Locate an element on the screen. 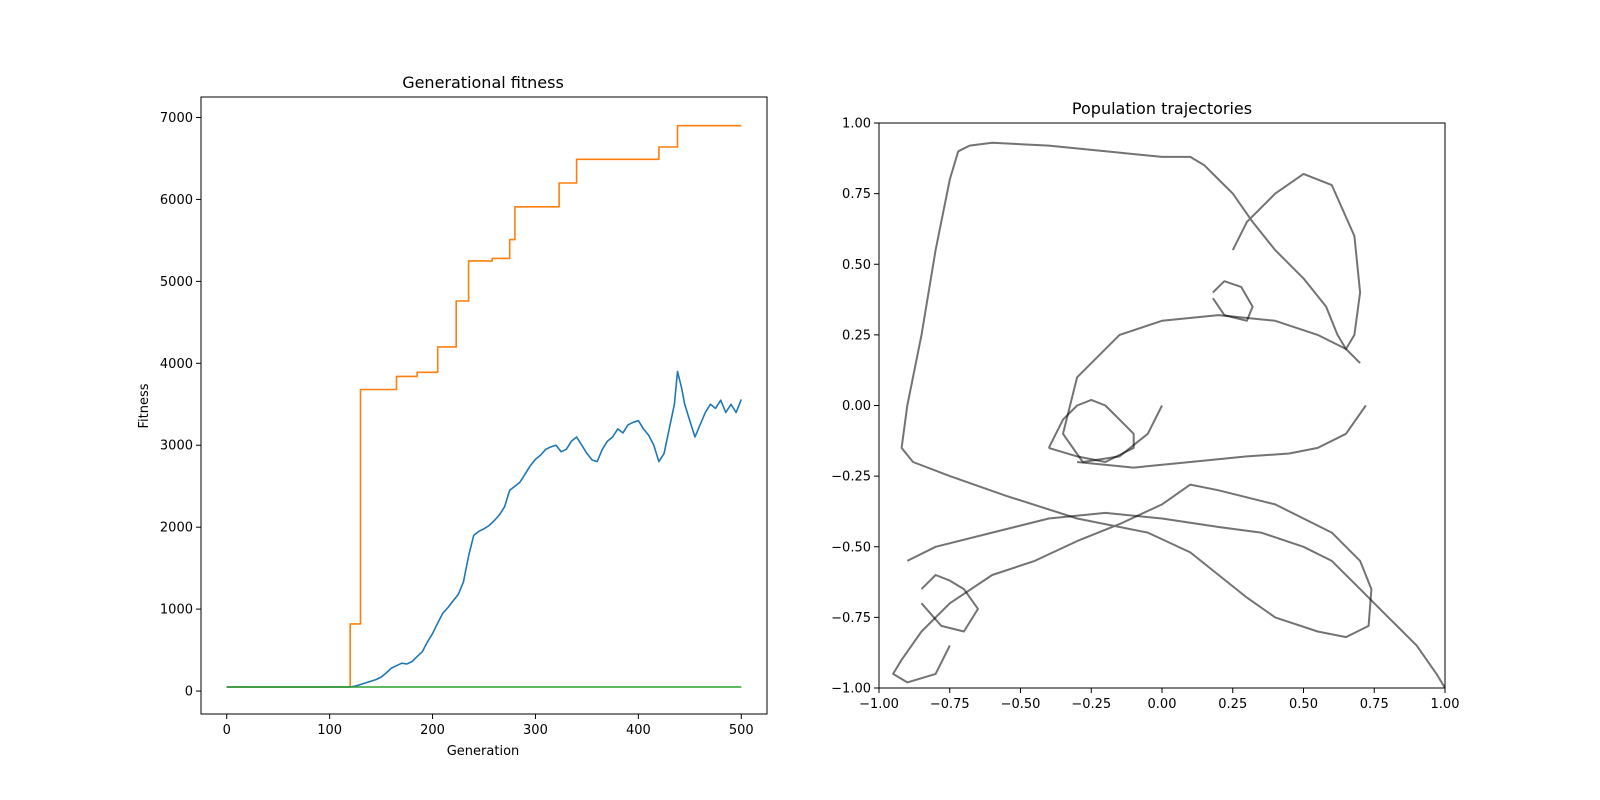 This screenshot has width=1600, height=800. y-tick-label: 0.50 is located at coordinates (856, 265).